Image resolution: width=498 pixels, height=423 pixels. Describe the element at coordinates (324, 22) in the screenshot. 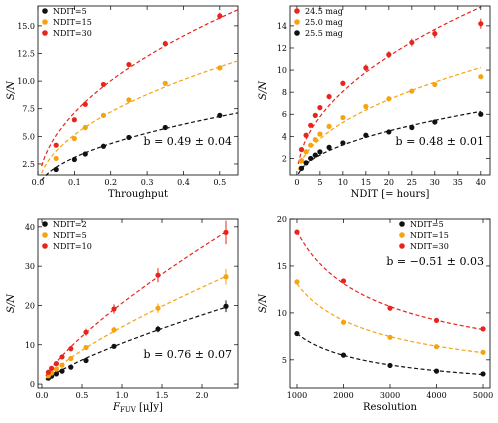

I see `legend-label: 25.0 mag` at that location.